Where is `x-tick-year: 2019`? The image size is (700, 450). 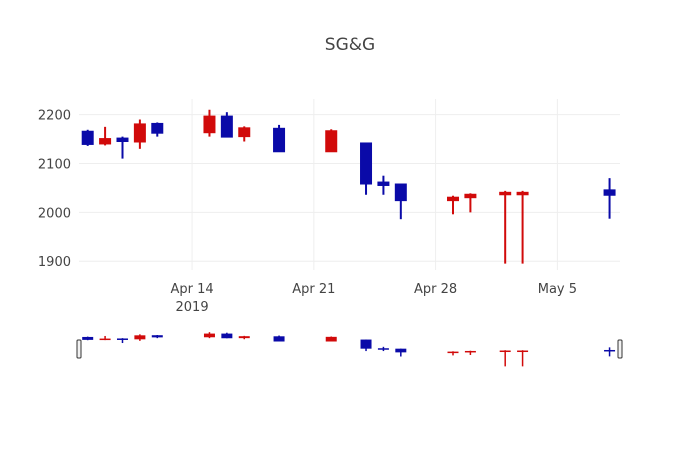
x-tick-year: 2019 is located at coordinates (192, 307).